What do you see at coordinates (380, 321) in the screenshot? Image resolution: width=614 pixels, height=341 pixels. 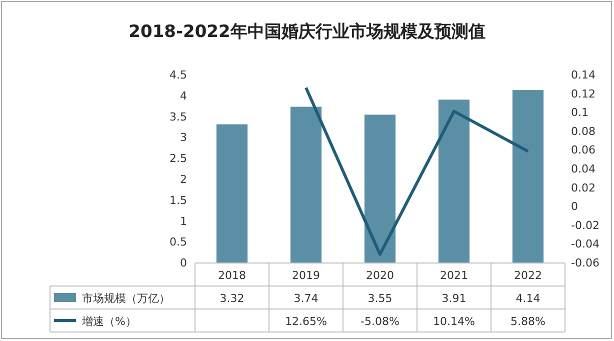 I see `data-label: -5.08%` at bounding box center [380, 321].